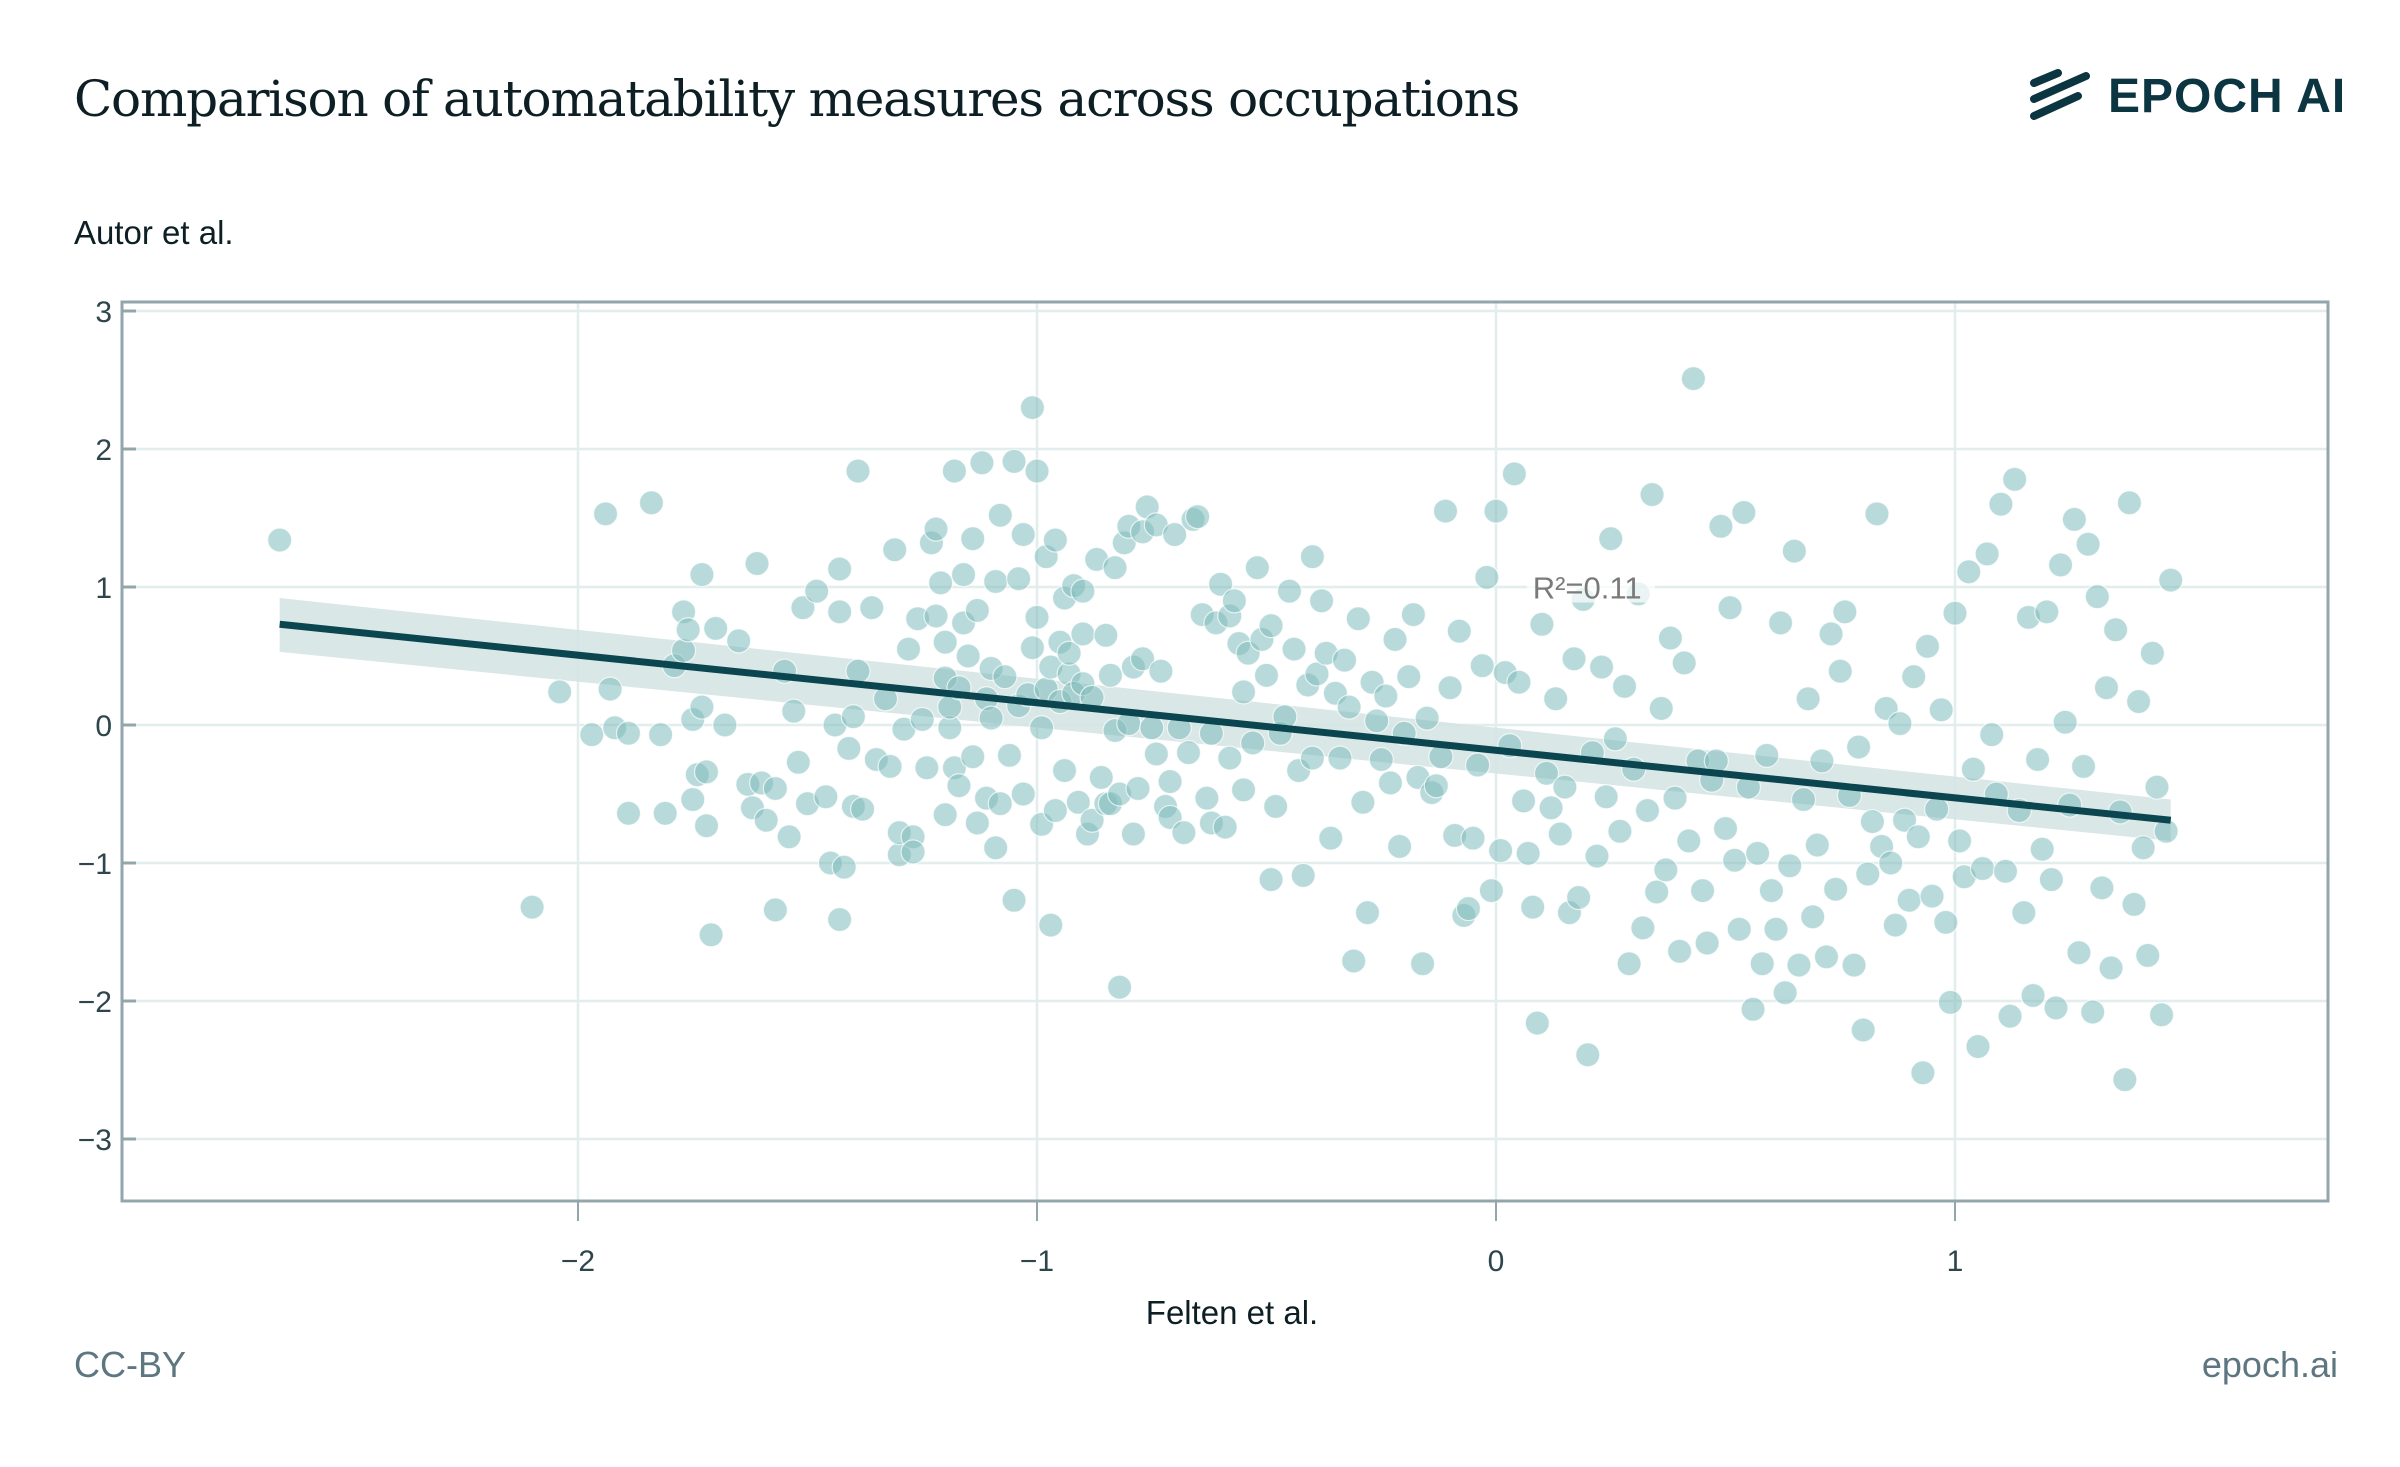  What do you see at coordinates (1955, 1261) in the screenshot?
I see `x-tick-label: 1` at bounding box center [1955, 1261].